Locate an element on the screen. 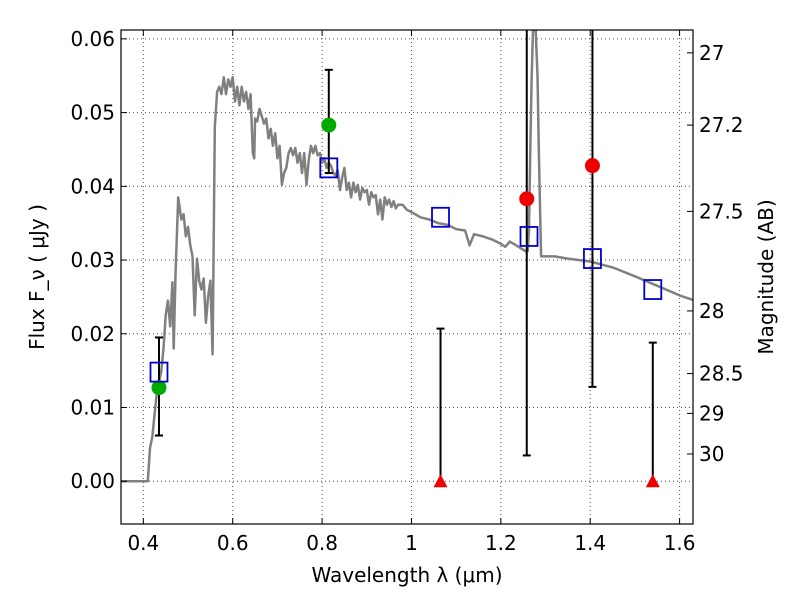 The image size is (800, 600). right-tick-label: 29 is located at coordinates (711, 413).